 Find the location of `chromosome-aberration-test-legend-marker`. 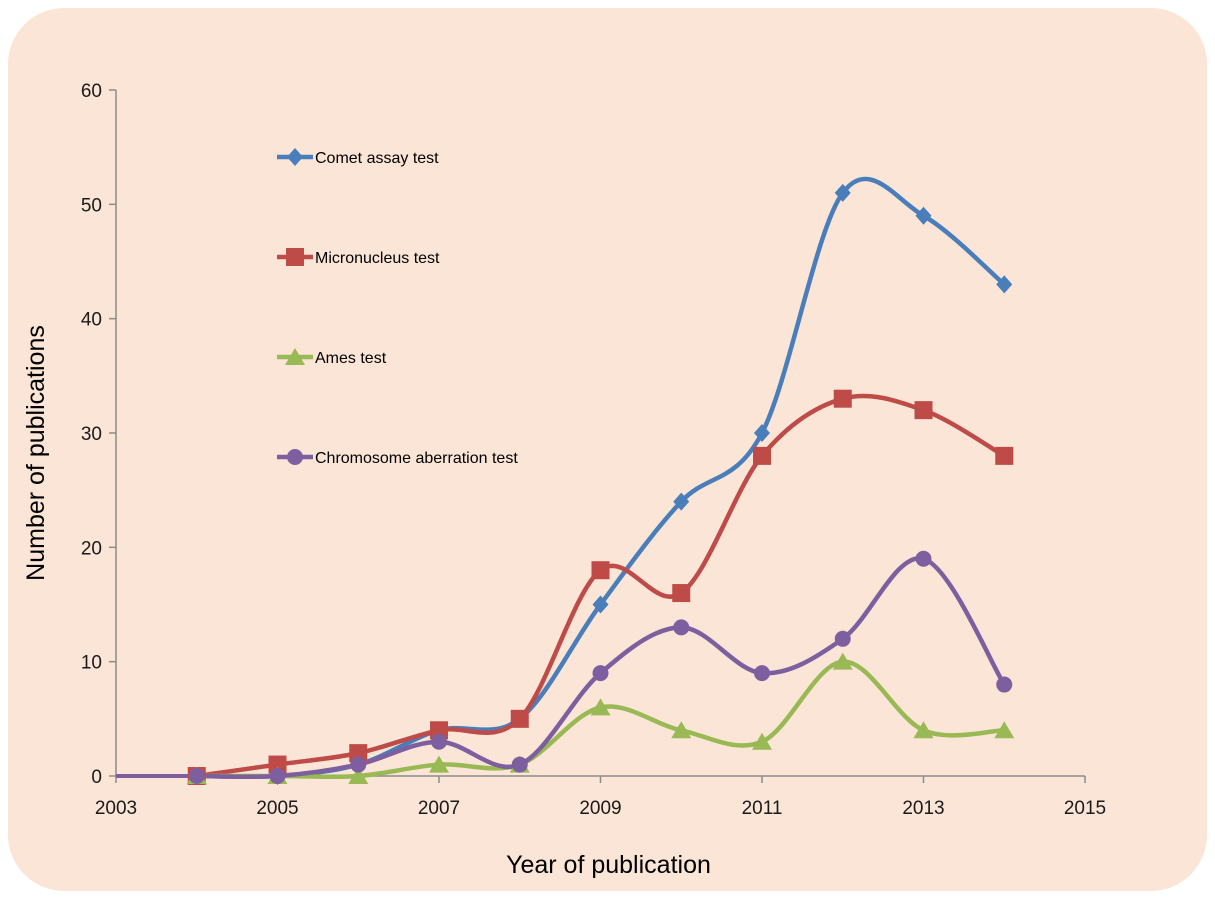

chromosome-aberration-test-legend-marker is located at coordinates (295, 457).